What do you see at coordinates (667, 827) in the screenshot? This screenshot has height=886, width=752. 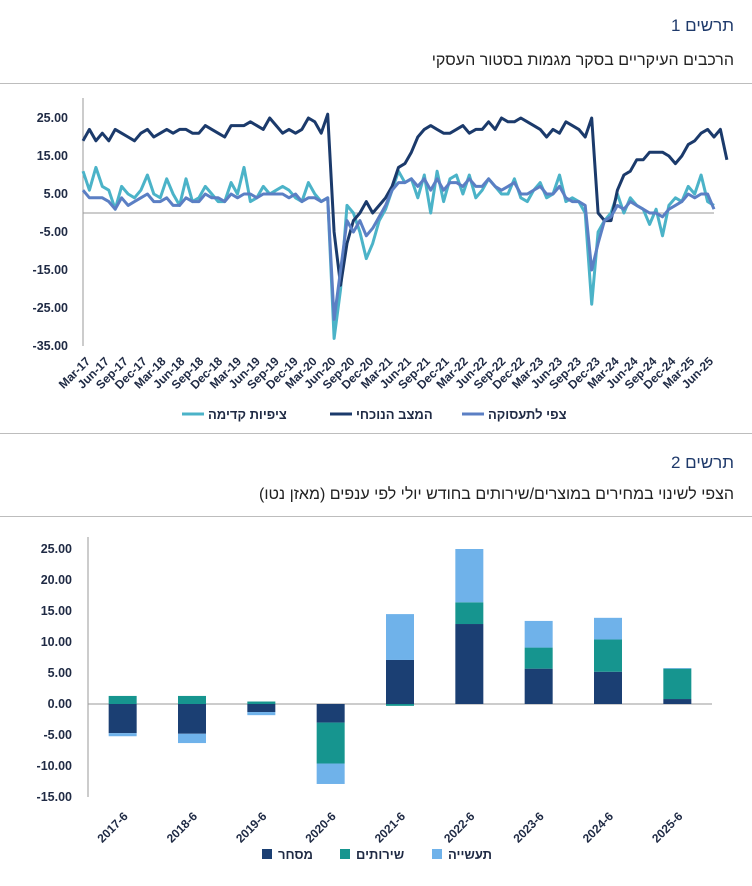 I see `x-tick-label: 2025-6` at bounding box center [667, 827].